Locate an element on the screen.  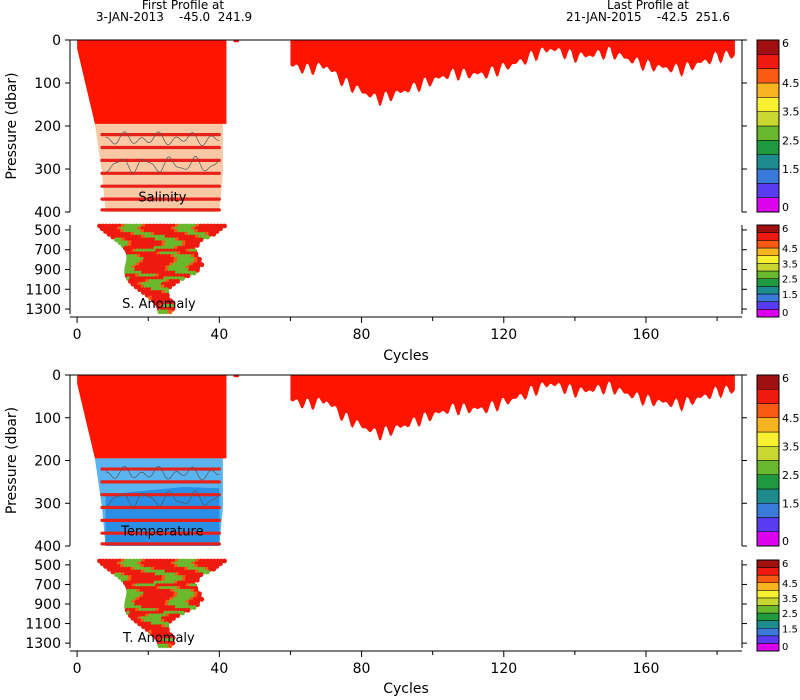
deep-layer-fill is located at coordinates (158, 167).